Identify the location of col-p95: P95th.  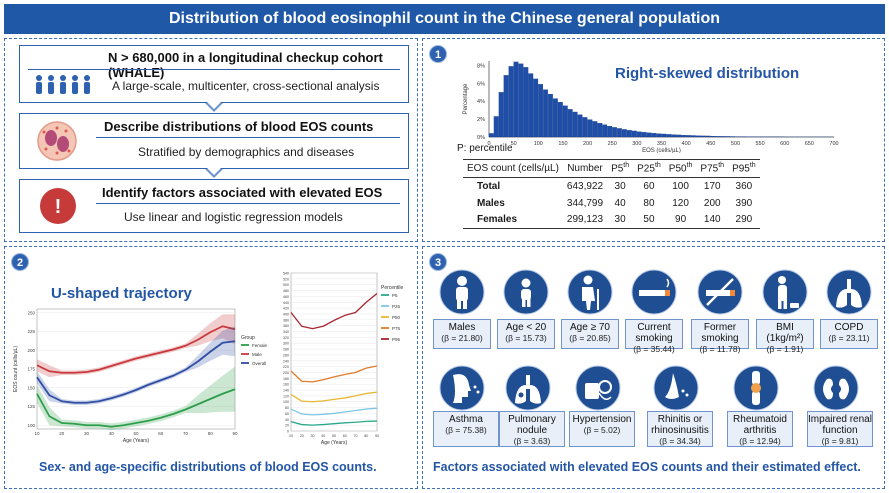
(744, 168).